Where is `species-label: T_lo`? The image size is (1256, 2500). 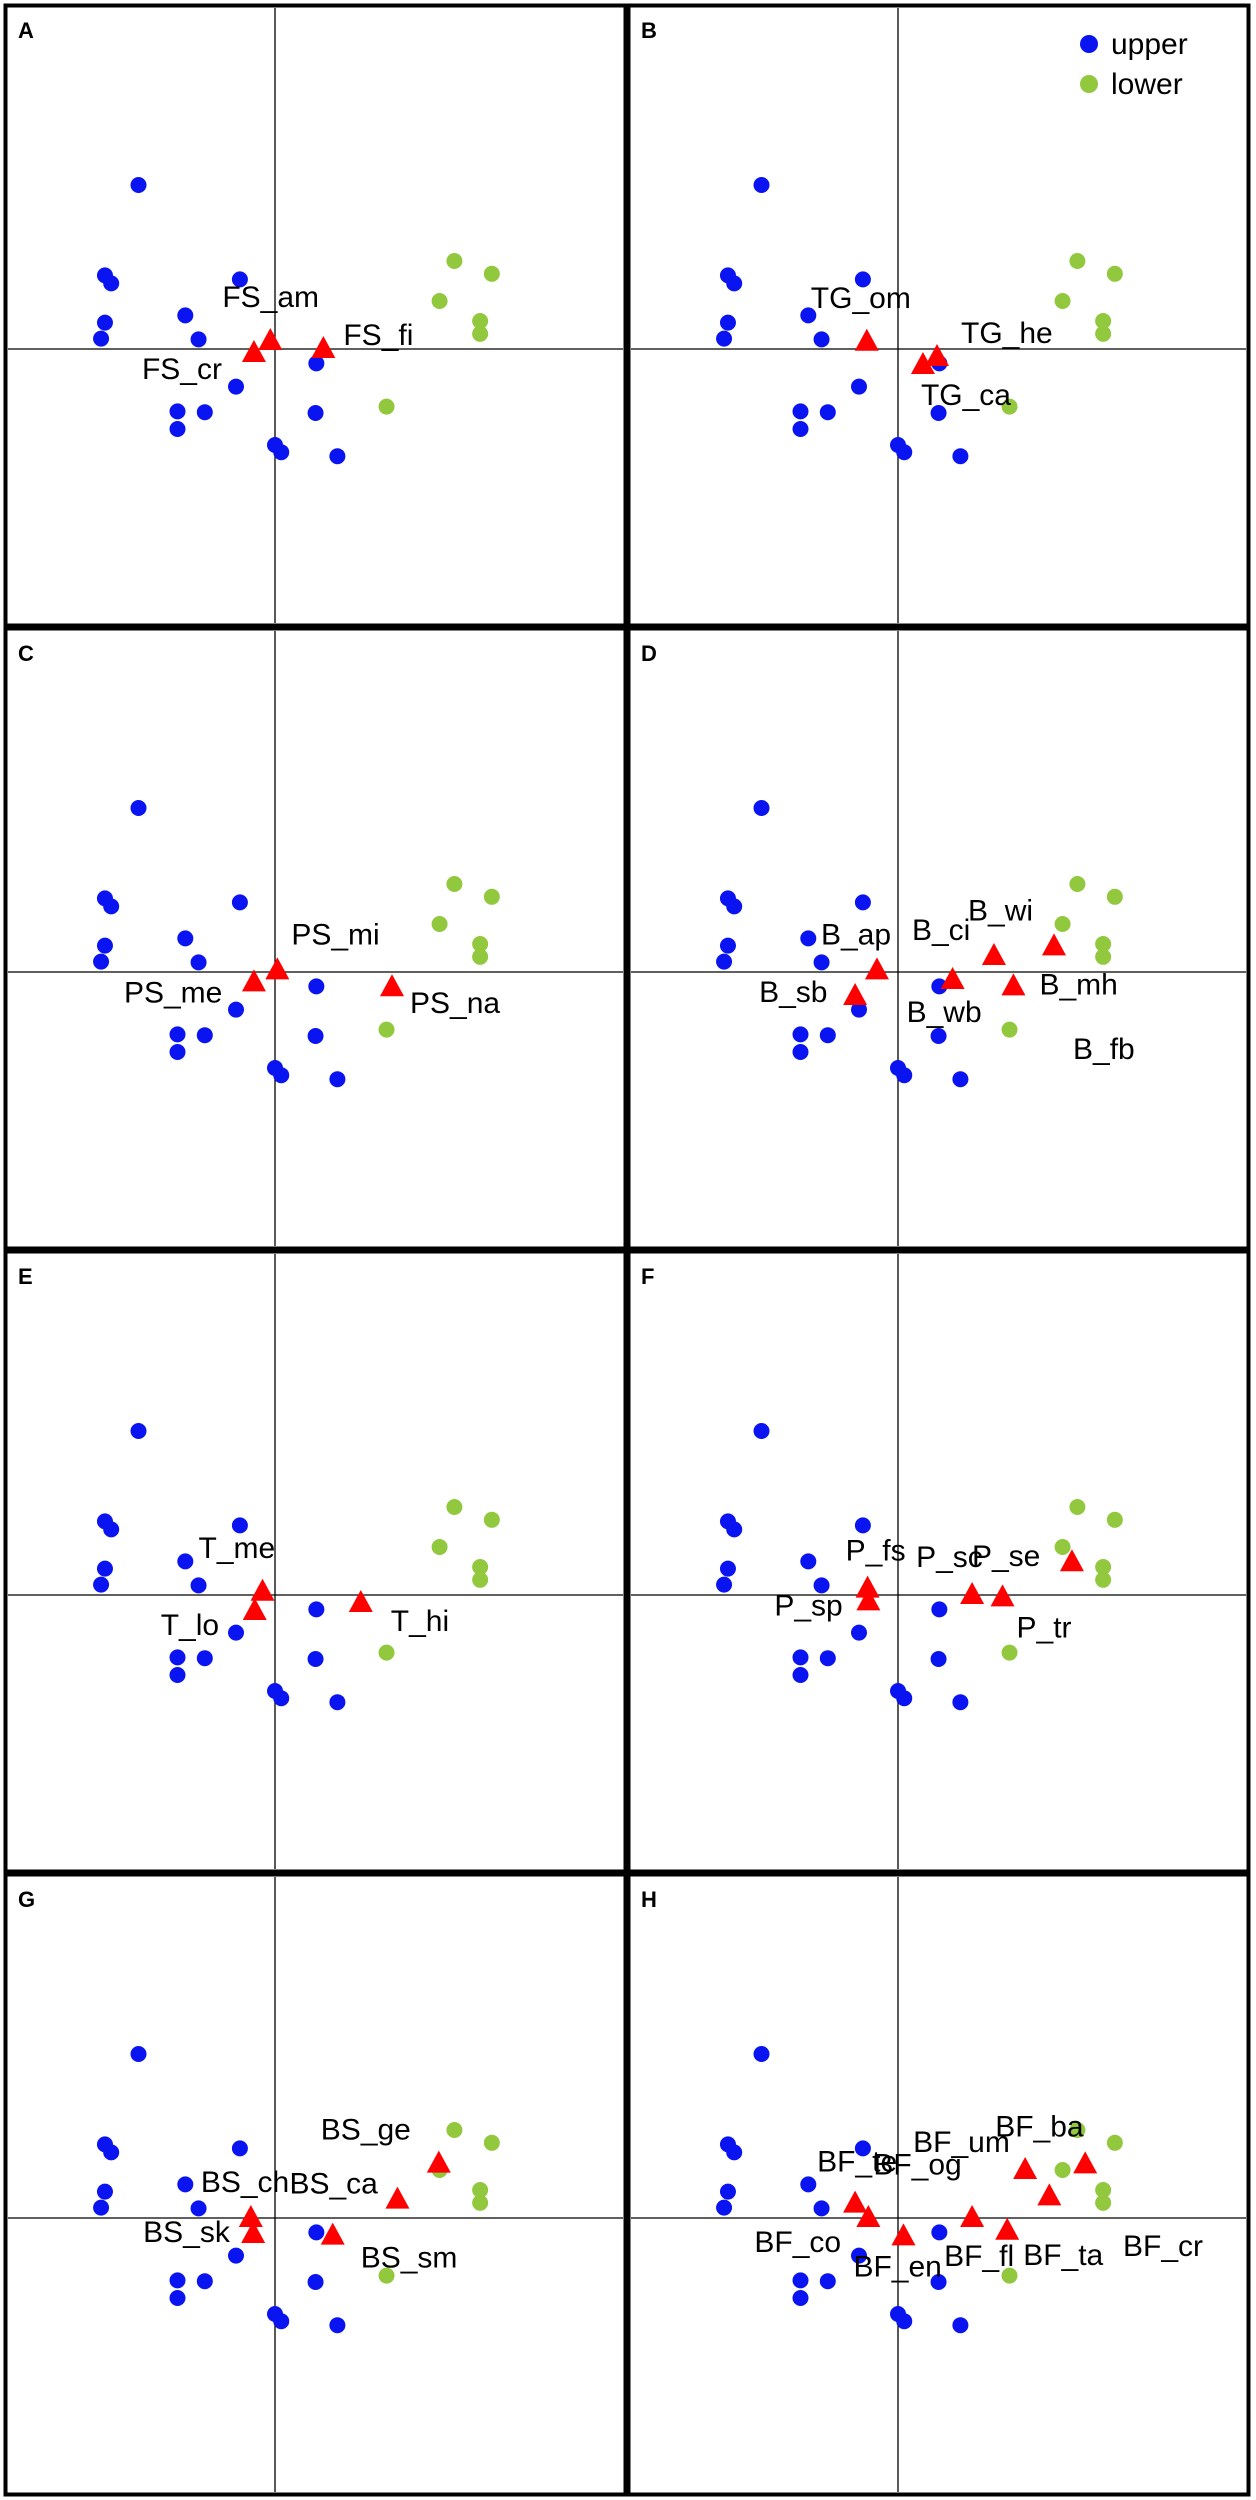
species-label: T_lo is located at coordinates (190, 1625).